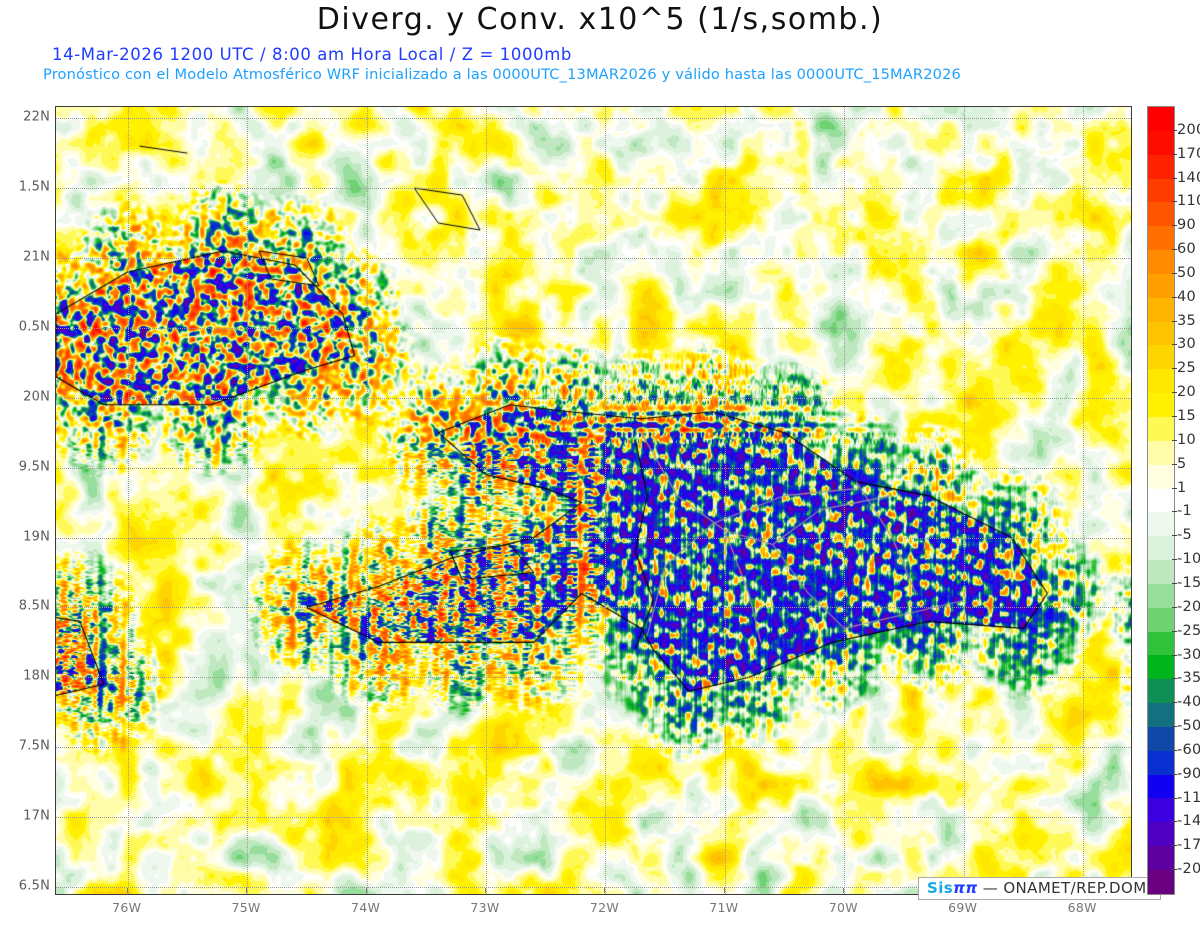 This screenshot has width=1200, height=927. Describe the element at coordinates (1187, 392) in the screenshot. I see `colorbar-tick-label: 20` at that location.